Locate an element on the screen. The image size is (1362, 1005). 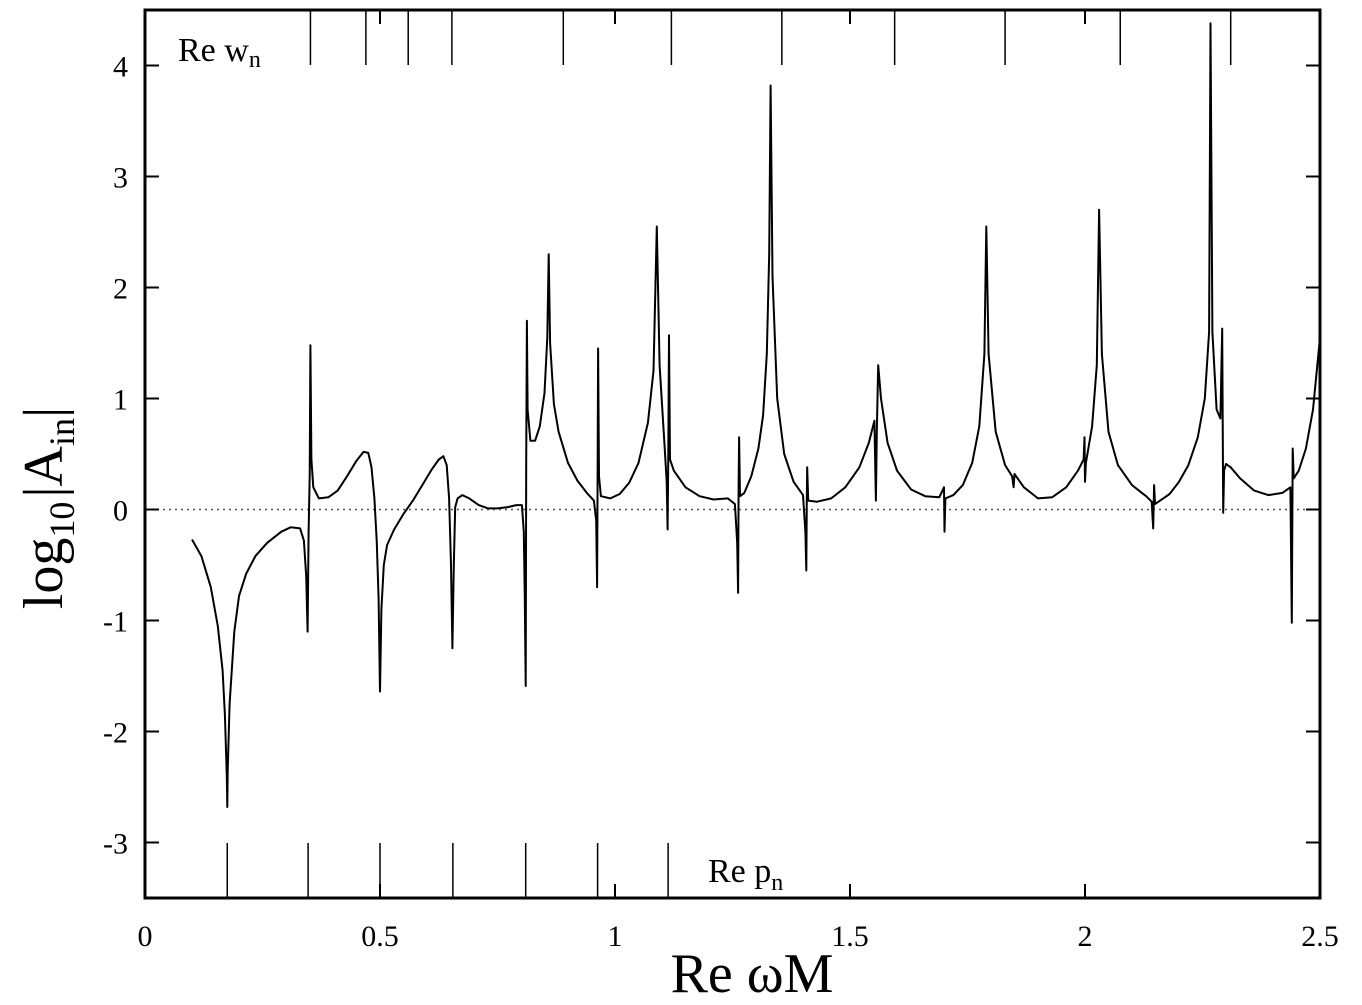
bottom-marker-label-sub: n is located at coordinates (777, 883).